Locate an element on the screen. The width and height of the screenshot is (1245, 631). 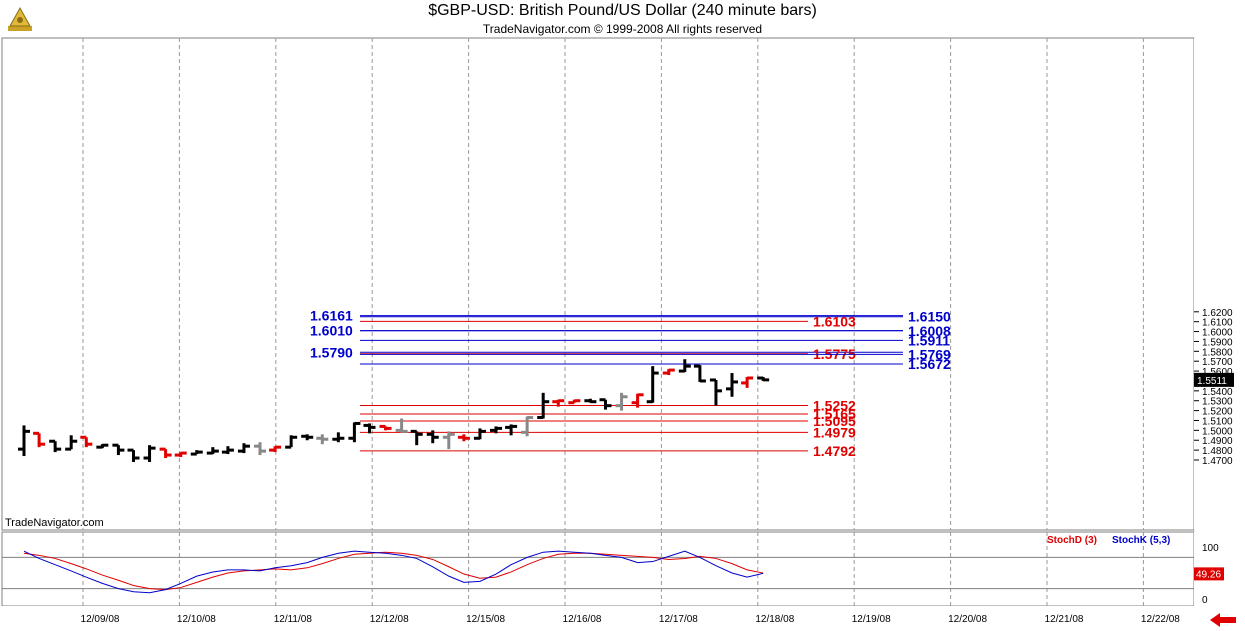
level-label: 1.5165 is located at coordinates (834, 414).